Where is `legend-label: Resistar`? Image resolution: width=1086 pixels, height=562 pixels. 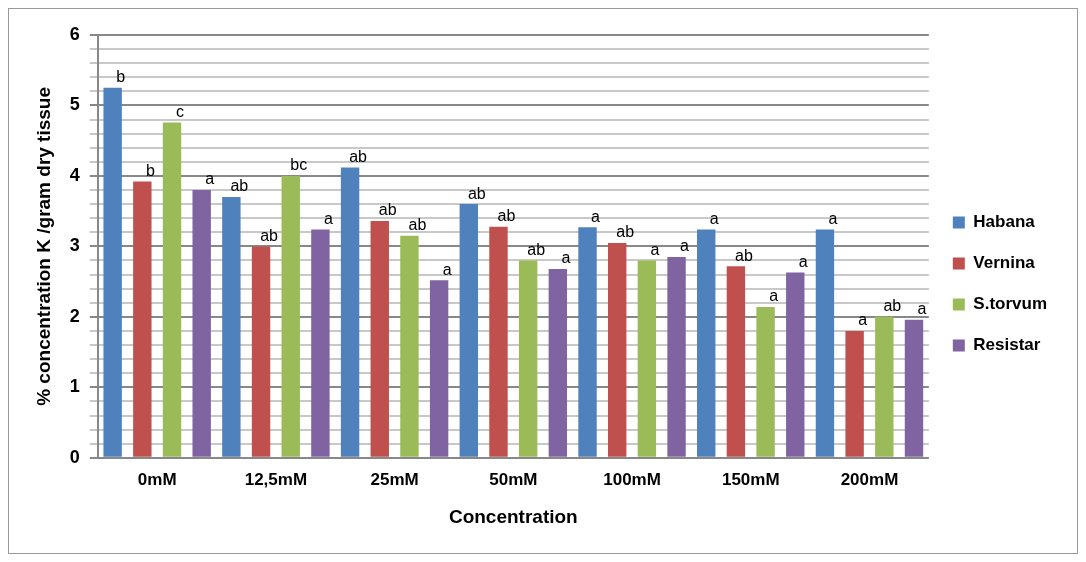 legend-label: Resistar is located at coordinates (1007, 345).